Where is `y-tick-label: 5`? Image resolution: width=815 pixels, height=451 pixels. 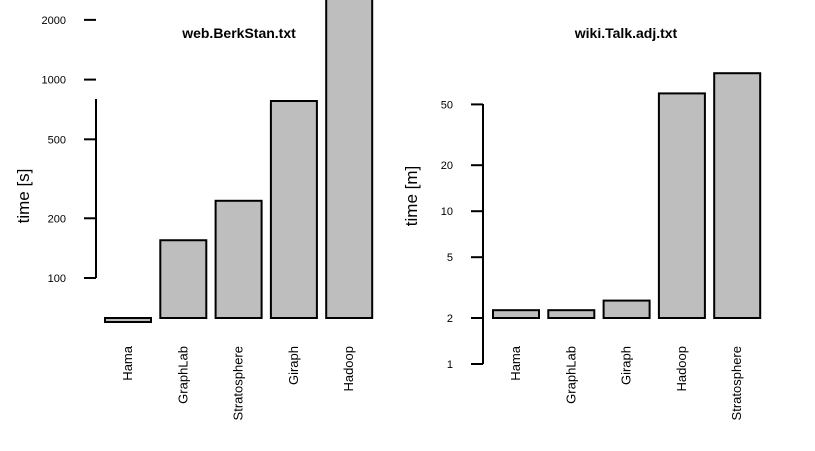
y-tick-label: 5 is located at coordinates (450, 258).